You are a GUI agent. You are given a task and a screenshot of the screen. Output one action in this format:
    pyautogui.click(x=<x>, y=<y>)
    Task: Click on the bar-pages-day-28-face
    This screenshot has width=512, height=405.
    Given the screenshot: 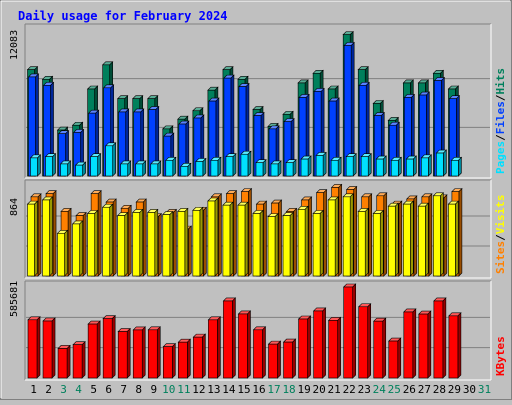 What is the action you would take?
    pyautogui.click(x=440, y=164)
    